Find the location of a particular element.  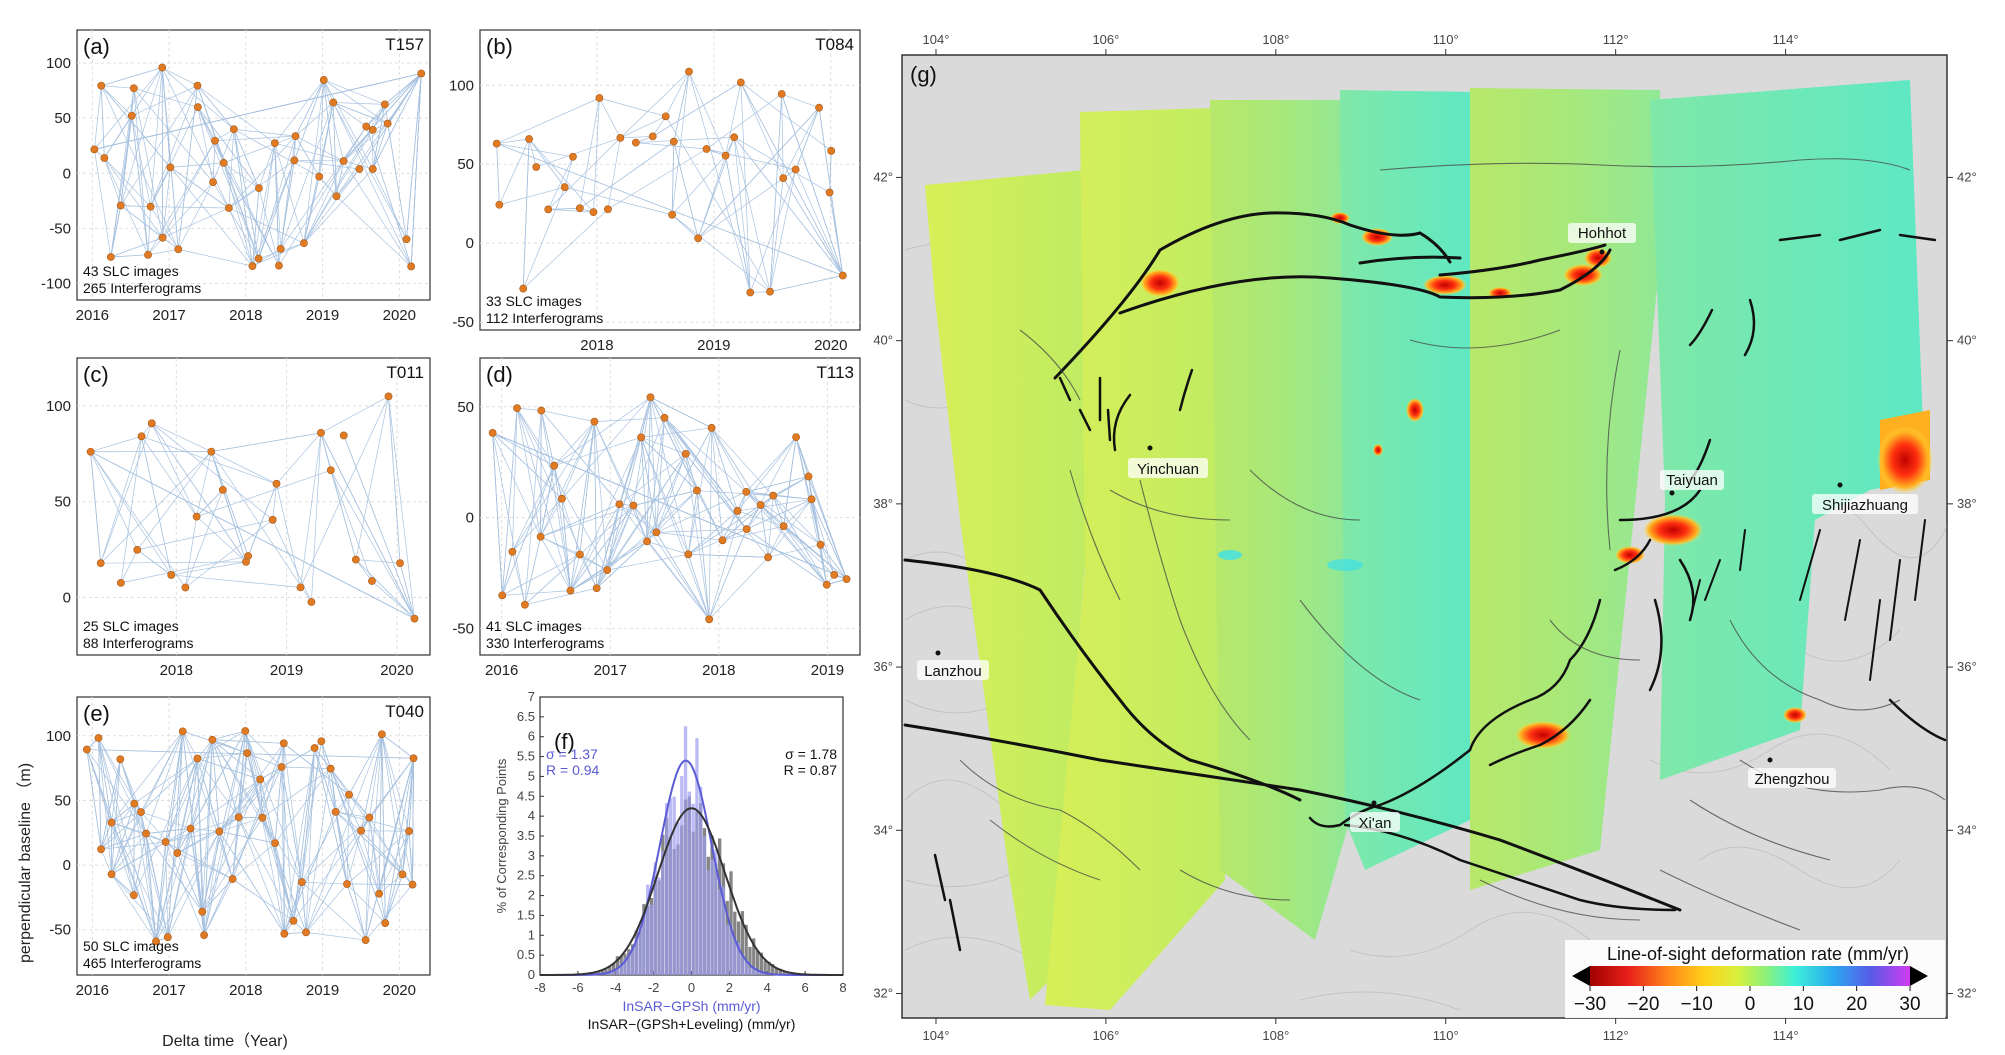

lat-tick-label-left: 42° is located at coordinates (883, 176).